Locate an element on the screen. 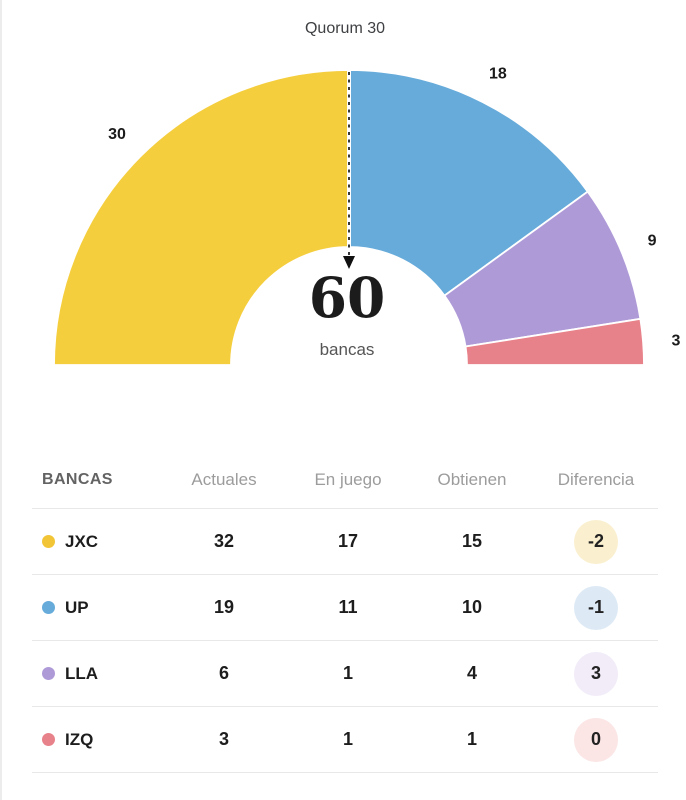 The width and height of the screenshot is (686, 800). diferencia-cell: 0 is located at coordinates (596, 739).